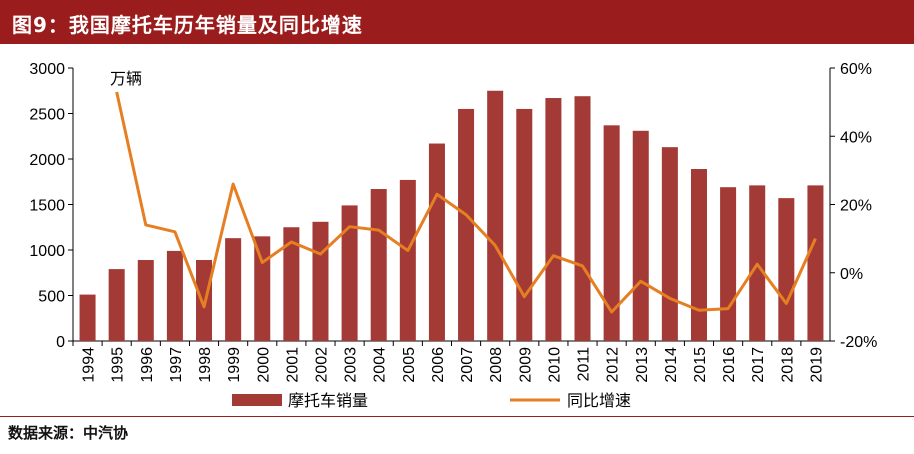  Describe the element at coordinates (438, 365) in the screenshot. I see `x-tick-label: 2006` at that location.